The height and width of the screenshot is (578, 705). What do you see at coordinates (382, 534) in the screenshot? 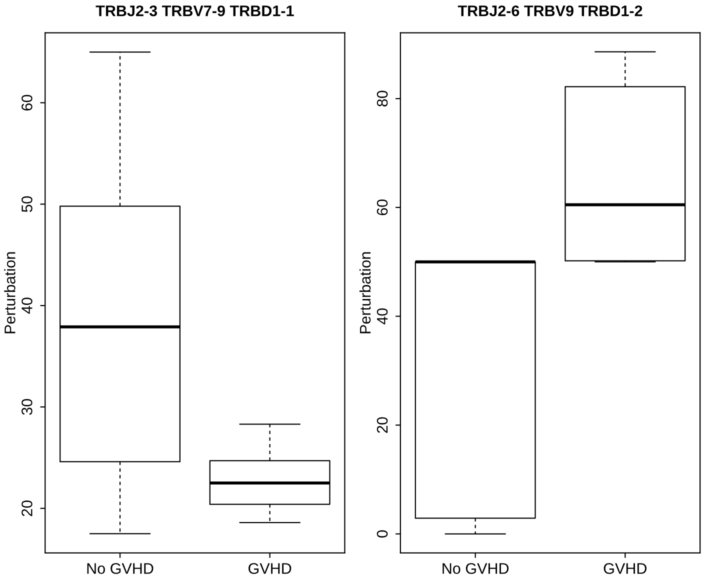
I see `y-tick-label: 0` at bounding box center [382, 534].